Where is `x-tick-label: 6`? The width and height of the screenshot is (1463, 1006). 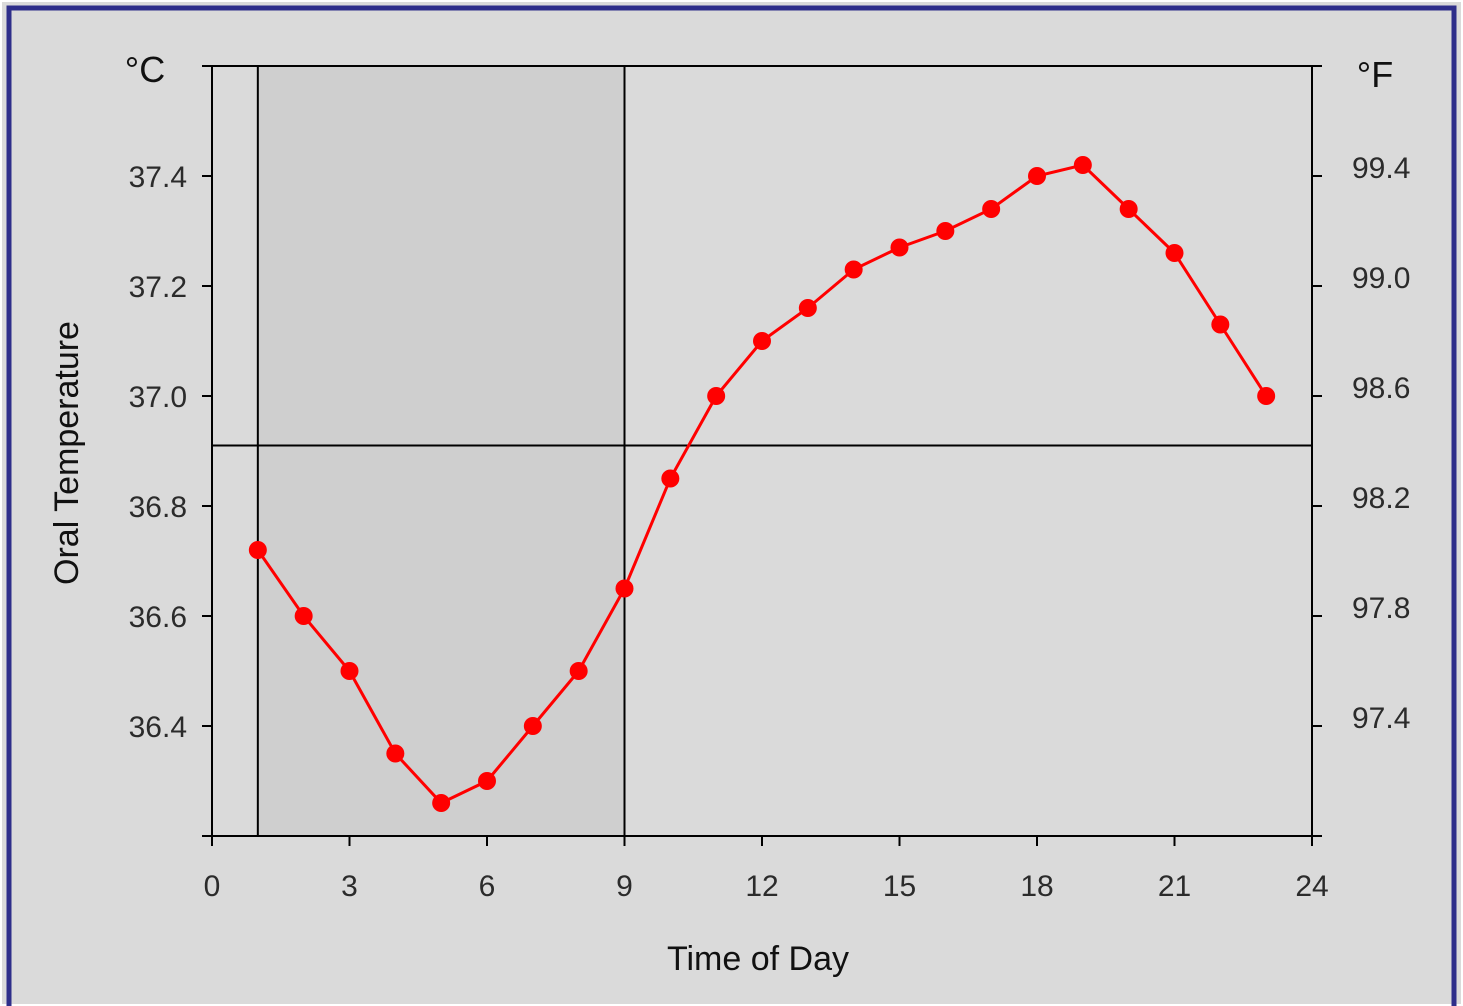 x-tick-label: 6 is located at coordinates (487, 886).